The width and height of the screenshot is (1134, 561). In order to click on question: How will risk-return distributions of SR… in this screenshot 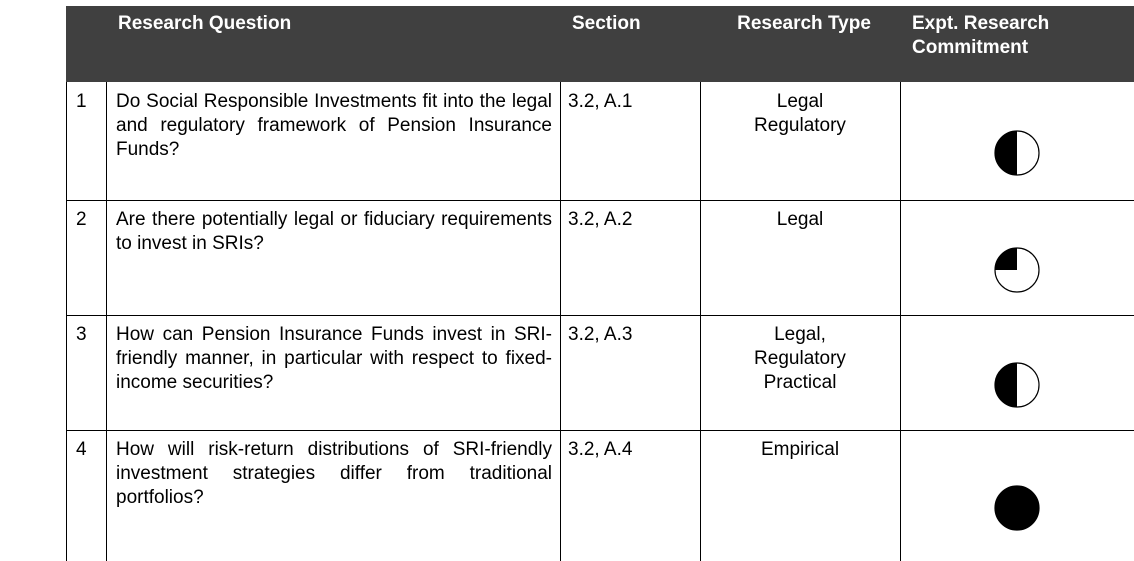, I will do `click(334, 473)`.